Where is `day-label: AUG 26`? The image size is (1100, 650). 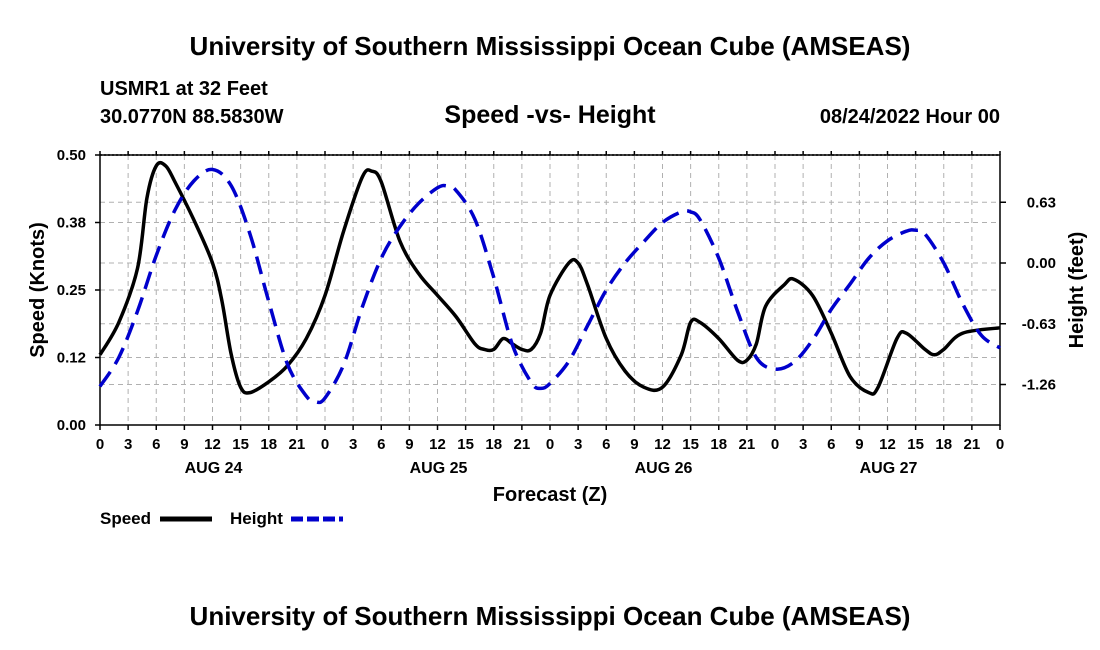
day-label: AUG 26 is located at coordinates (664, 468).